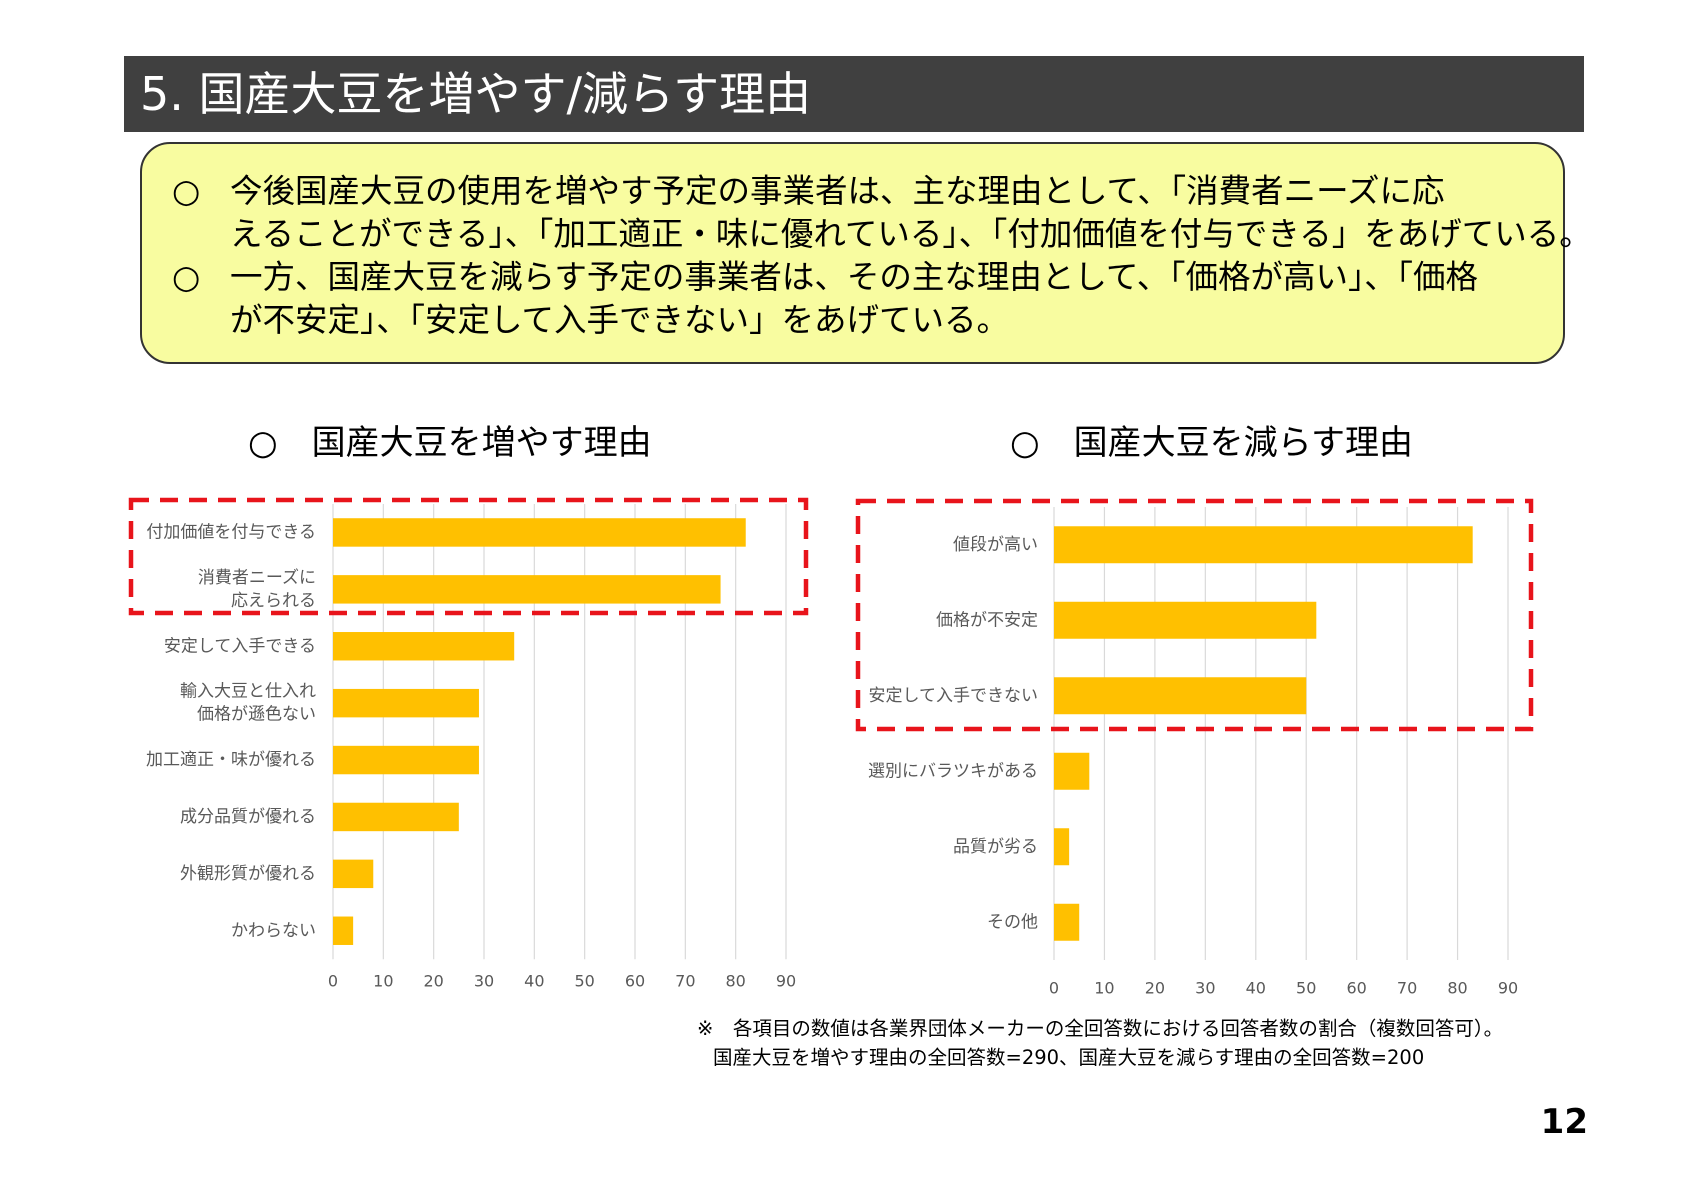 This screenshot has width=1697, height=1200. I want to click on x-tick-label-increase: 50, so click(584, 981).